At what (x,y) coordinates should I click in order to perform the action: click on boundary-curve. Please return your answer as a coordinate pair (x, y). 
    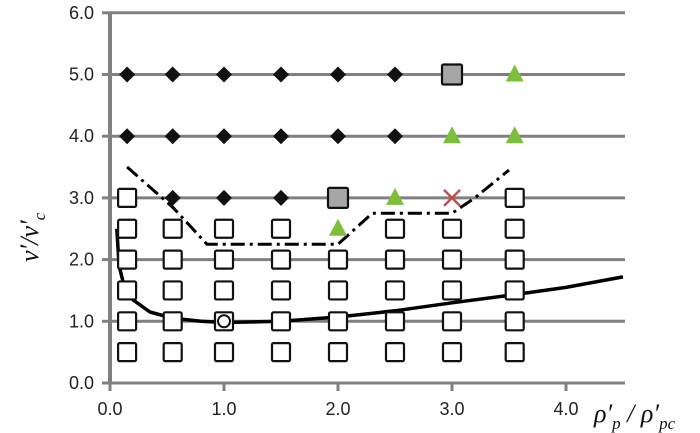
    Looking at the image, I should click on (318, 205).